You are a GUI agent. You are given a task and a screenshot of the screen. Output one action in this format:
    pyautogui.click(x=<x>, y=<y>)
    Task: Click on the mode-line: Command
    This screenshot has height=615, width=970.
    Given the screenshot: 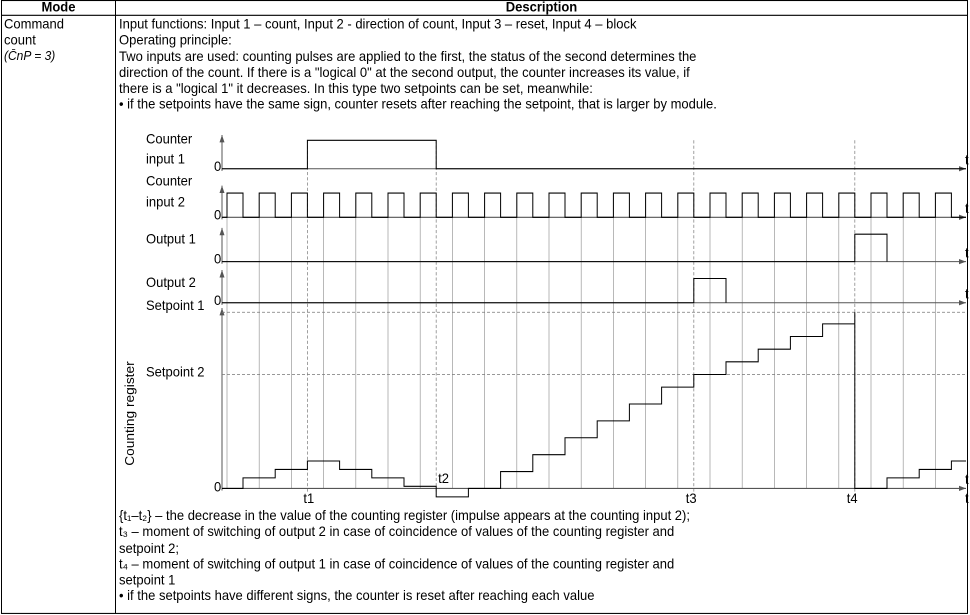 What is the action you would take?
    pyautogui.click(x=34, y=23)
    